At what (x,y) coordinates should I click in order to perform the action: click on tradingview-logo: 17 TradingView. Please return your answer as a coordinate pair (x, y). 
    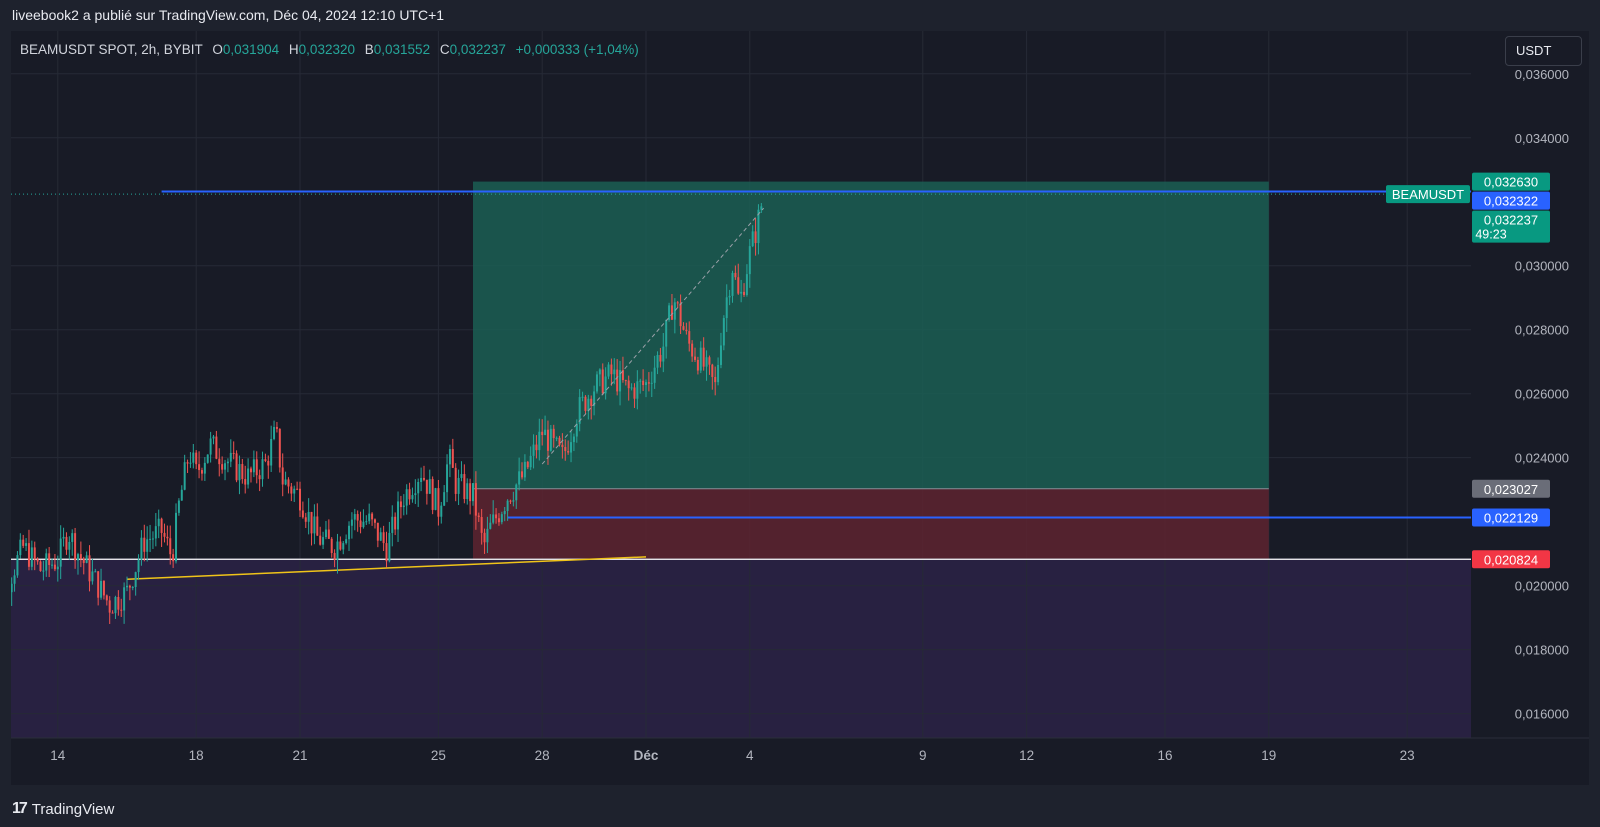
    Looking at the image, I should click on (63, 809).